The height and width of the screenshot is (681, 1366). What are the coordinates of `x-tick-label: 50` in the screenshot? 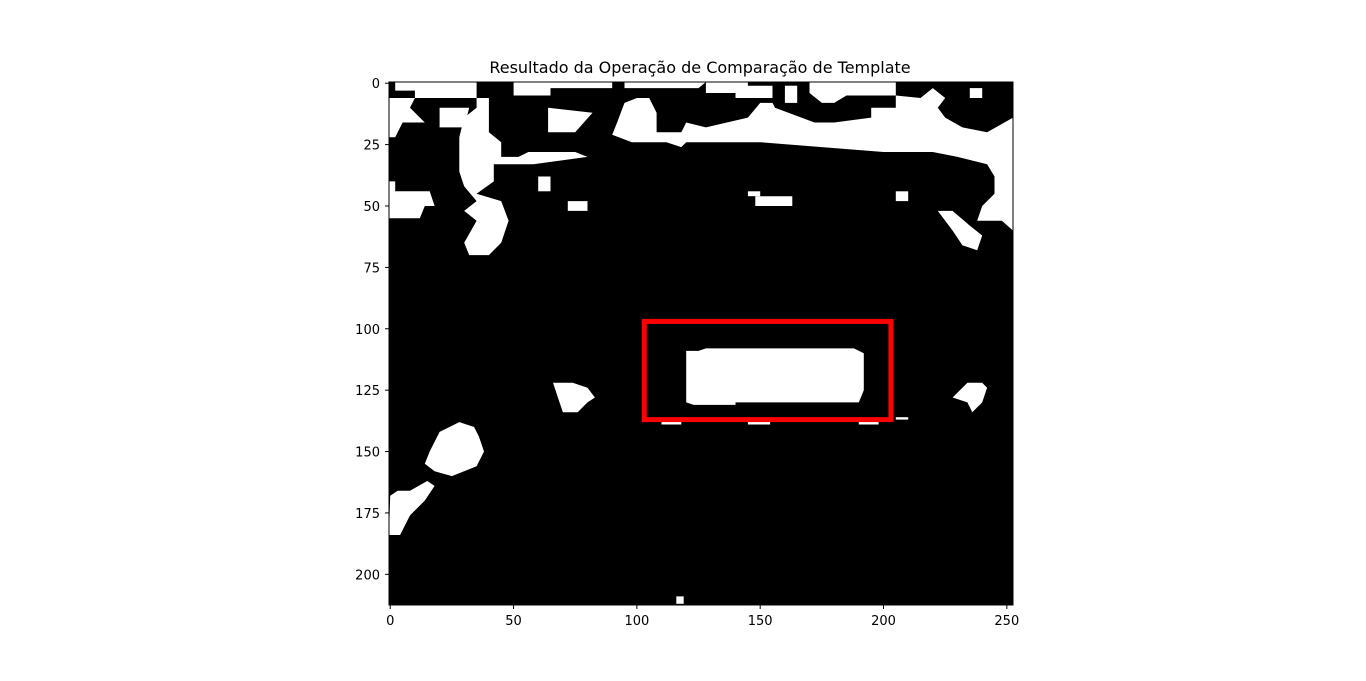 It's located at (513, 621).